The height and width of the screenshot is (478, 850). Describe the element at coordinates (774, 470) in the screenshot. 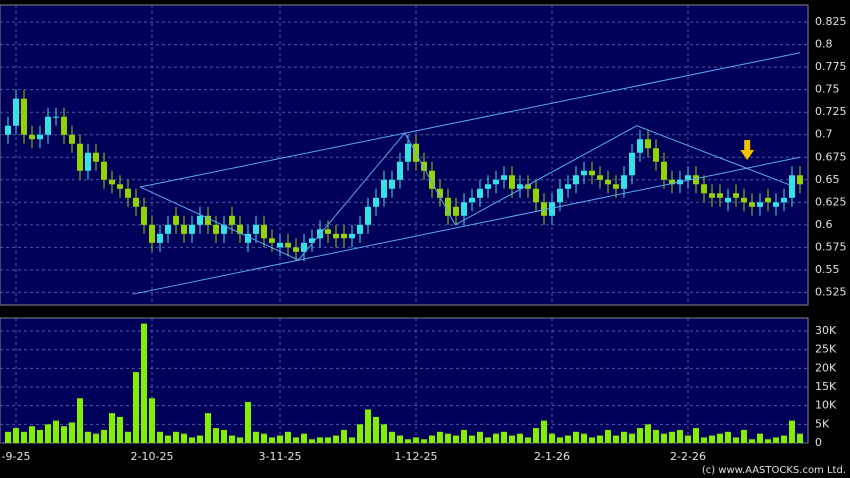

I see `copyright: (c) www.AASTOCKS.com Ltd.` at that location.